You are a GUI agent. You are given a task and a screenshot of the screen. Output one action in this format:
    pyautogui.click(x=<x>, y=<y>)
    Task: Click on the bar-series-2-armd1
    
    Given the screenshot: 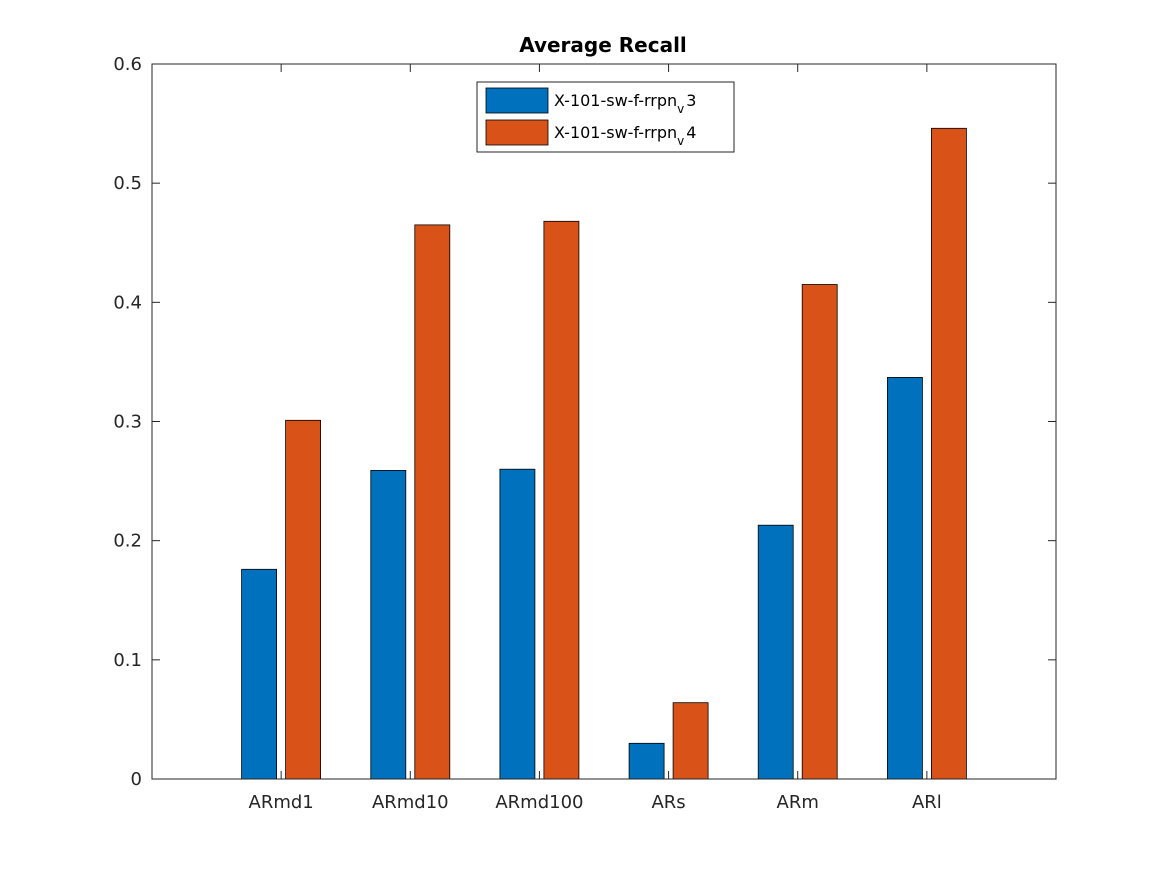 What is the action you would take?
    pyautogui.click(x=303, y=599)
    